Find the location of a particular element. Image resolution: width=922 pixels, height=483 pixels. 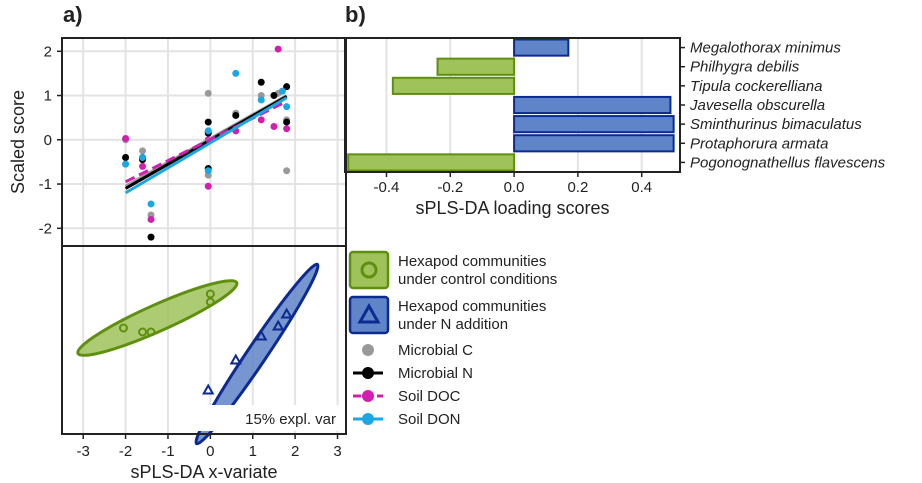

species-label: Javesella obscurella is located at coordinates (757, 105).